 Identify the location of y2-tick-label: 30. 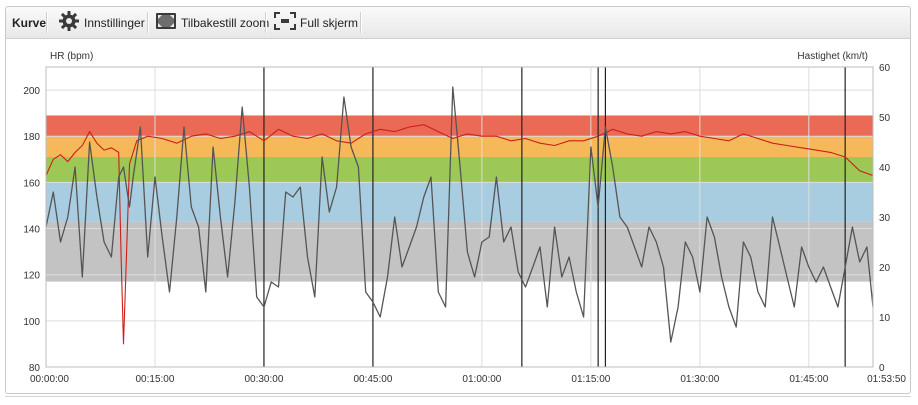
(885, 218).